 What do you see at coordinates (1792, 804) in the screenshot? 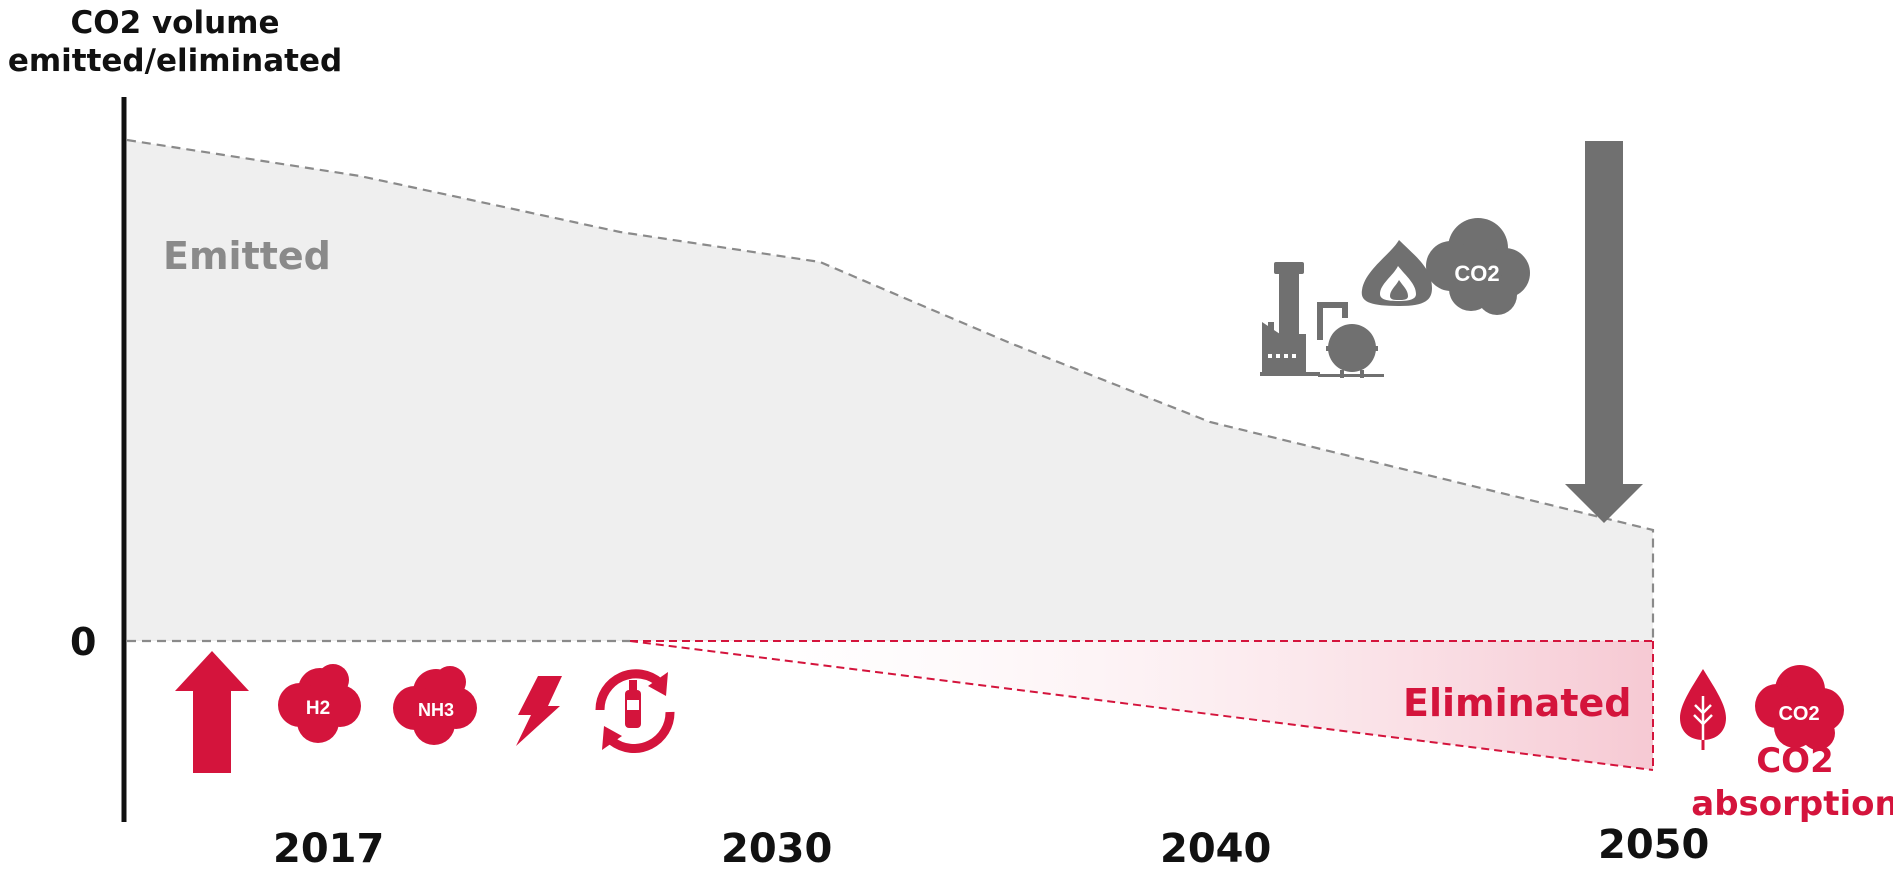
I see `absorption-line2: absorption` at bounding box center [1792, 804].